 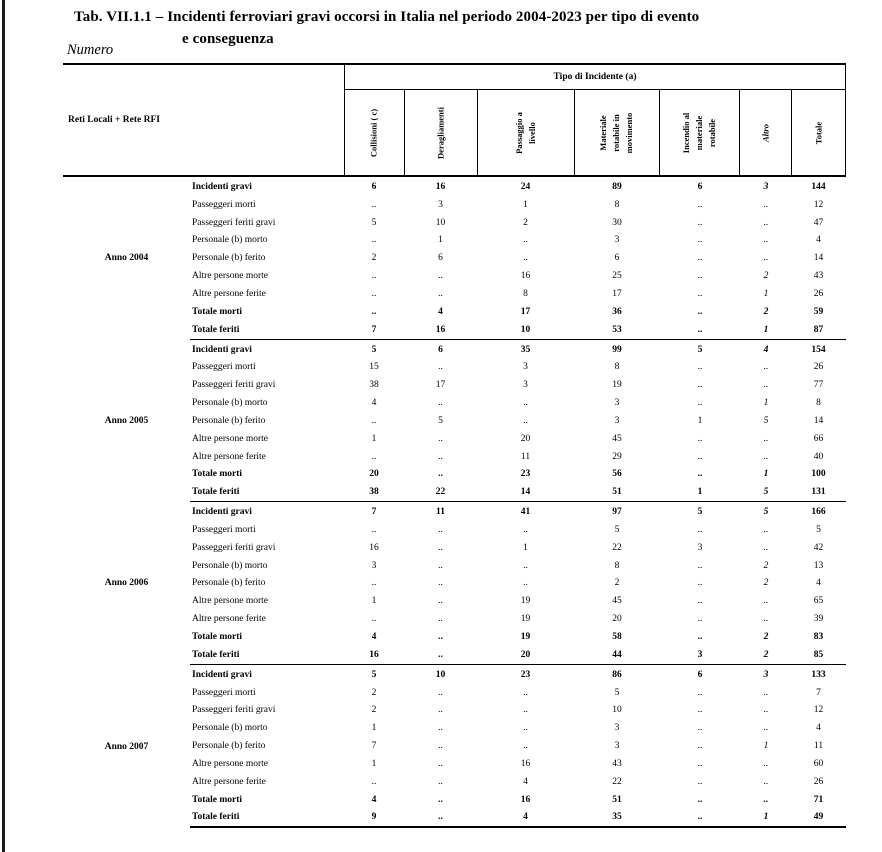 I want to click on column-header-altro: Altro, so click(x=766, y=132).